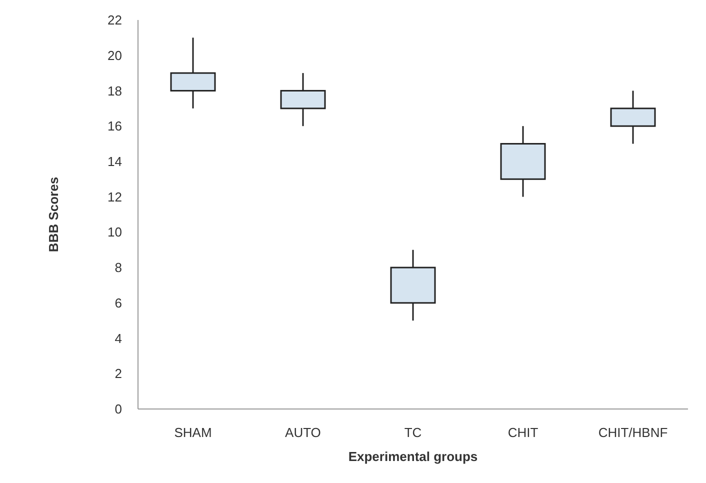 The image size is (706, 483). I want to click on y-tick-label: 4, so click(118, 338).